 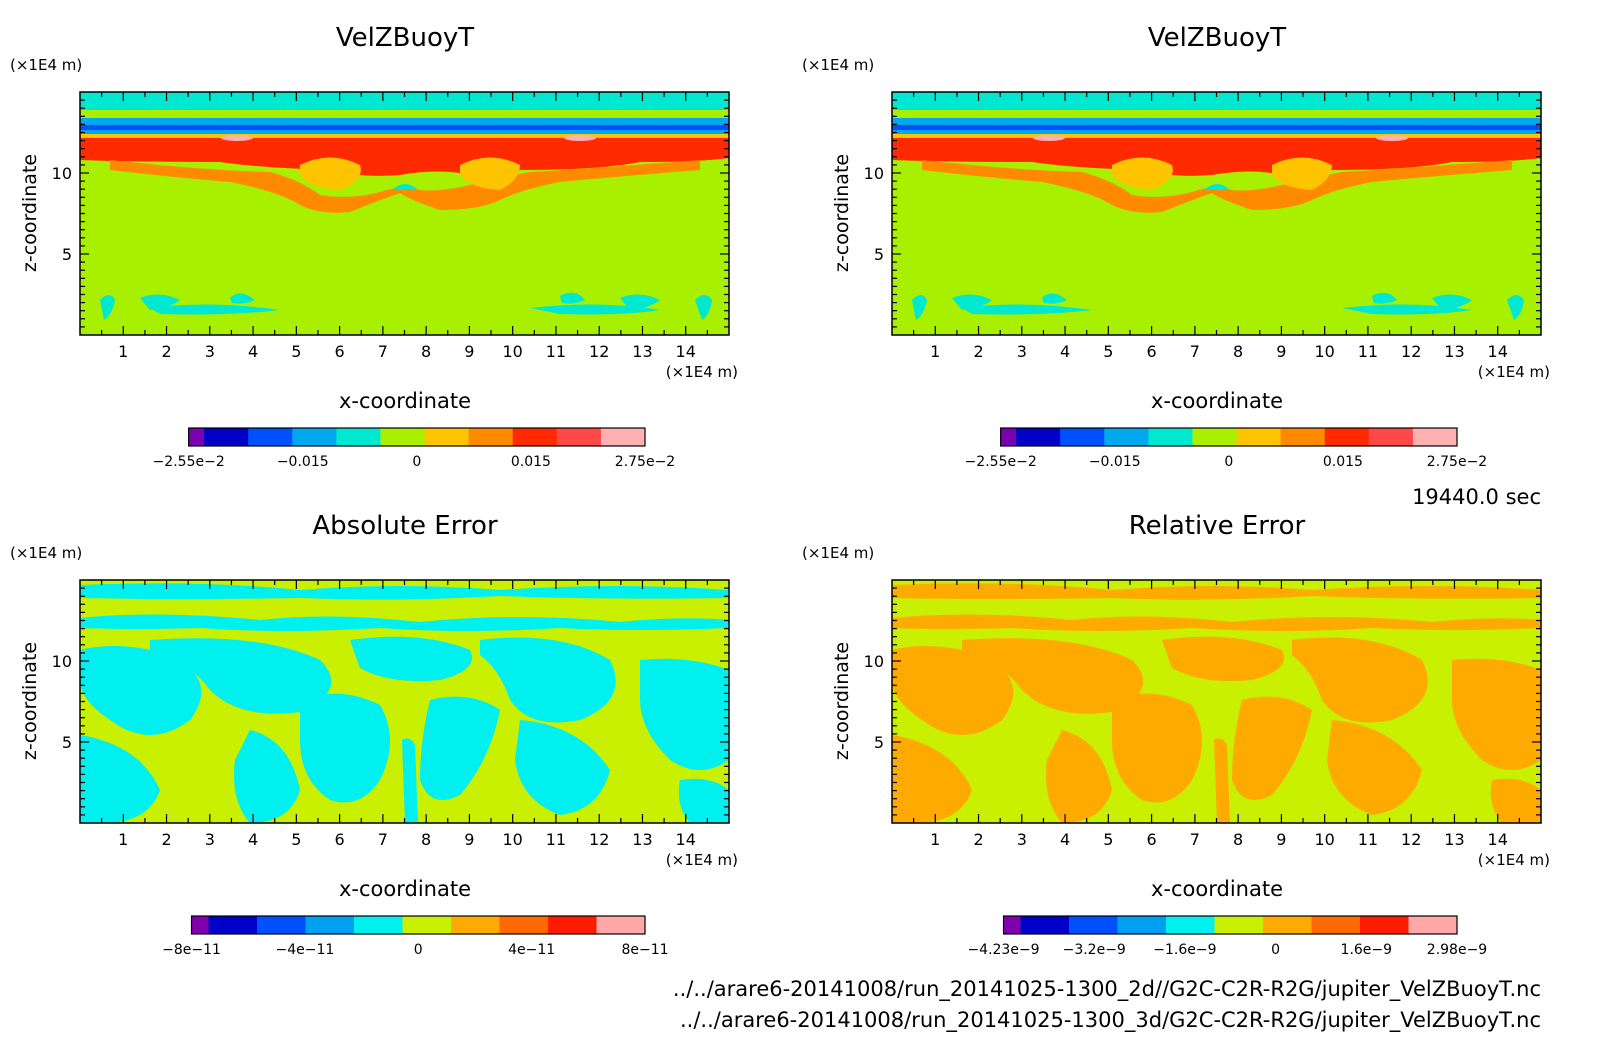 I want to click on x-tick-label: 8, so click(x=1238, y=839).